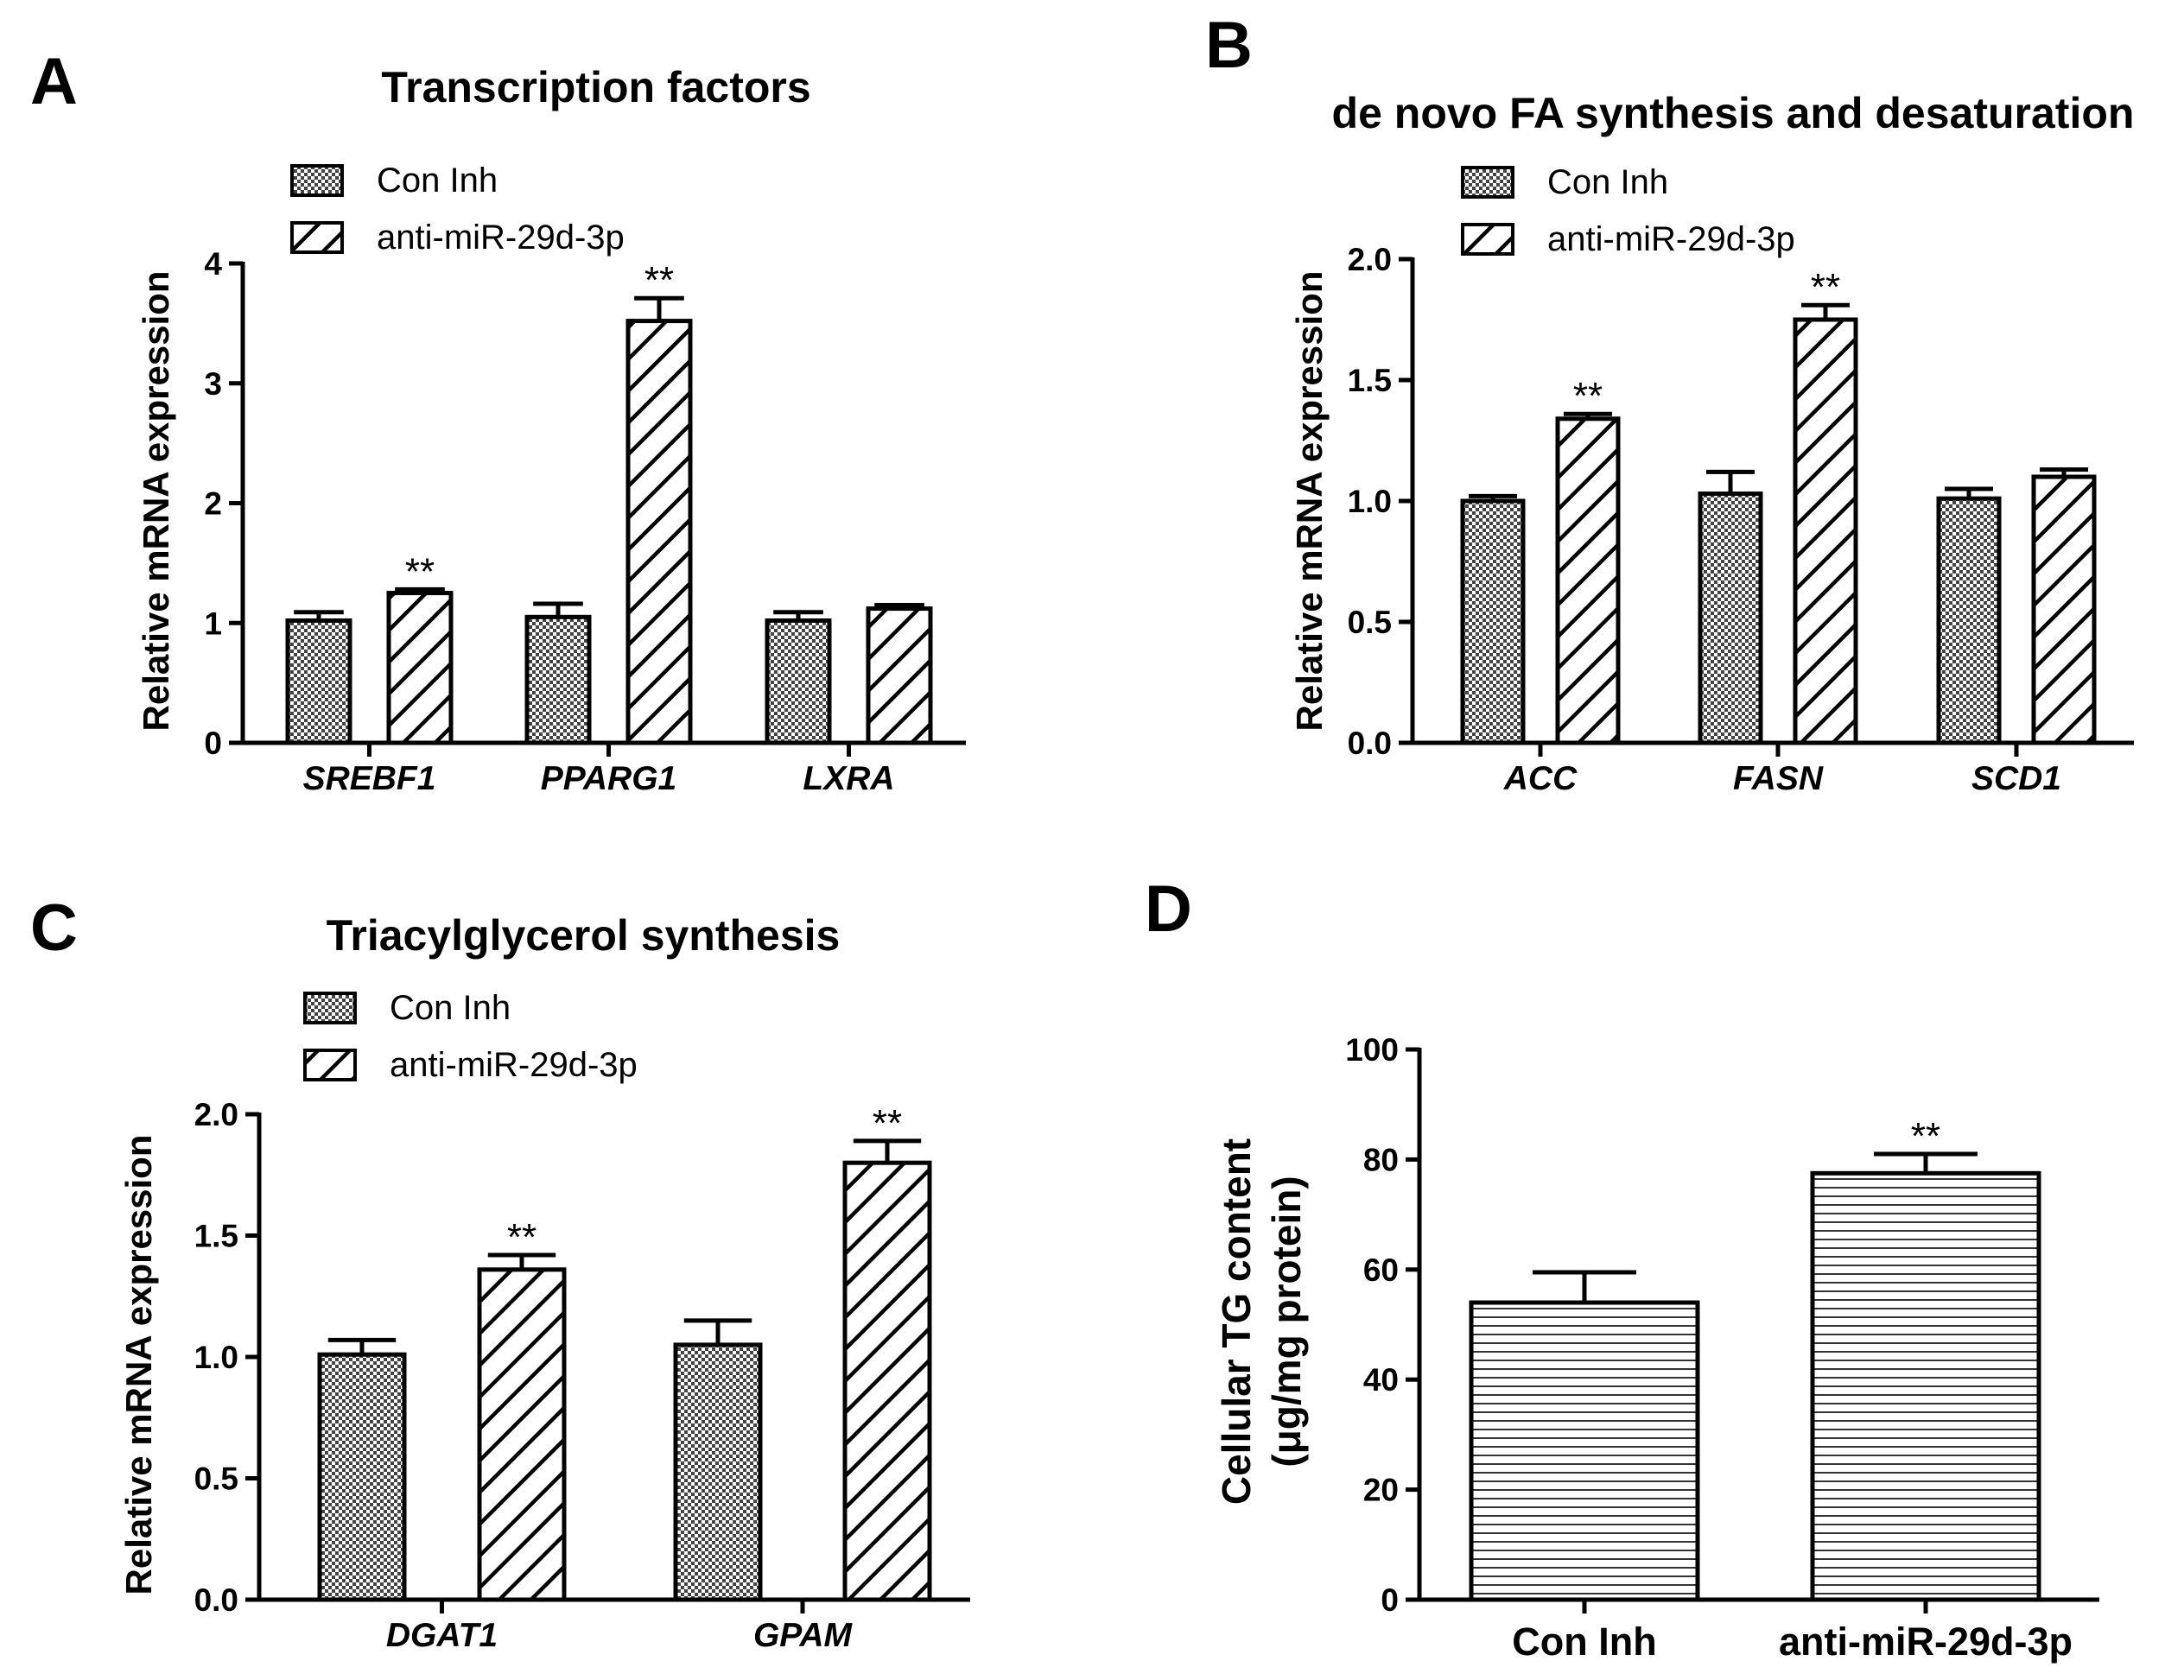  Describe the element at coordinates (1381, 1491) in the screenshot. I see `panel-d-y-tick-label: 20` at that location.